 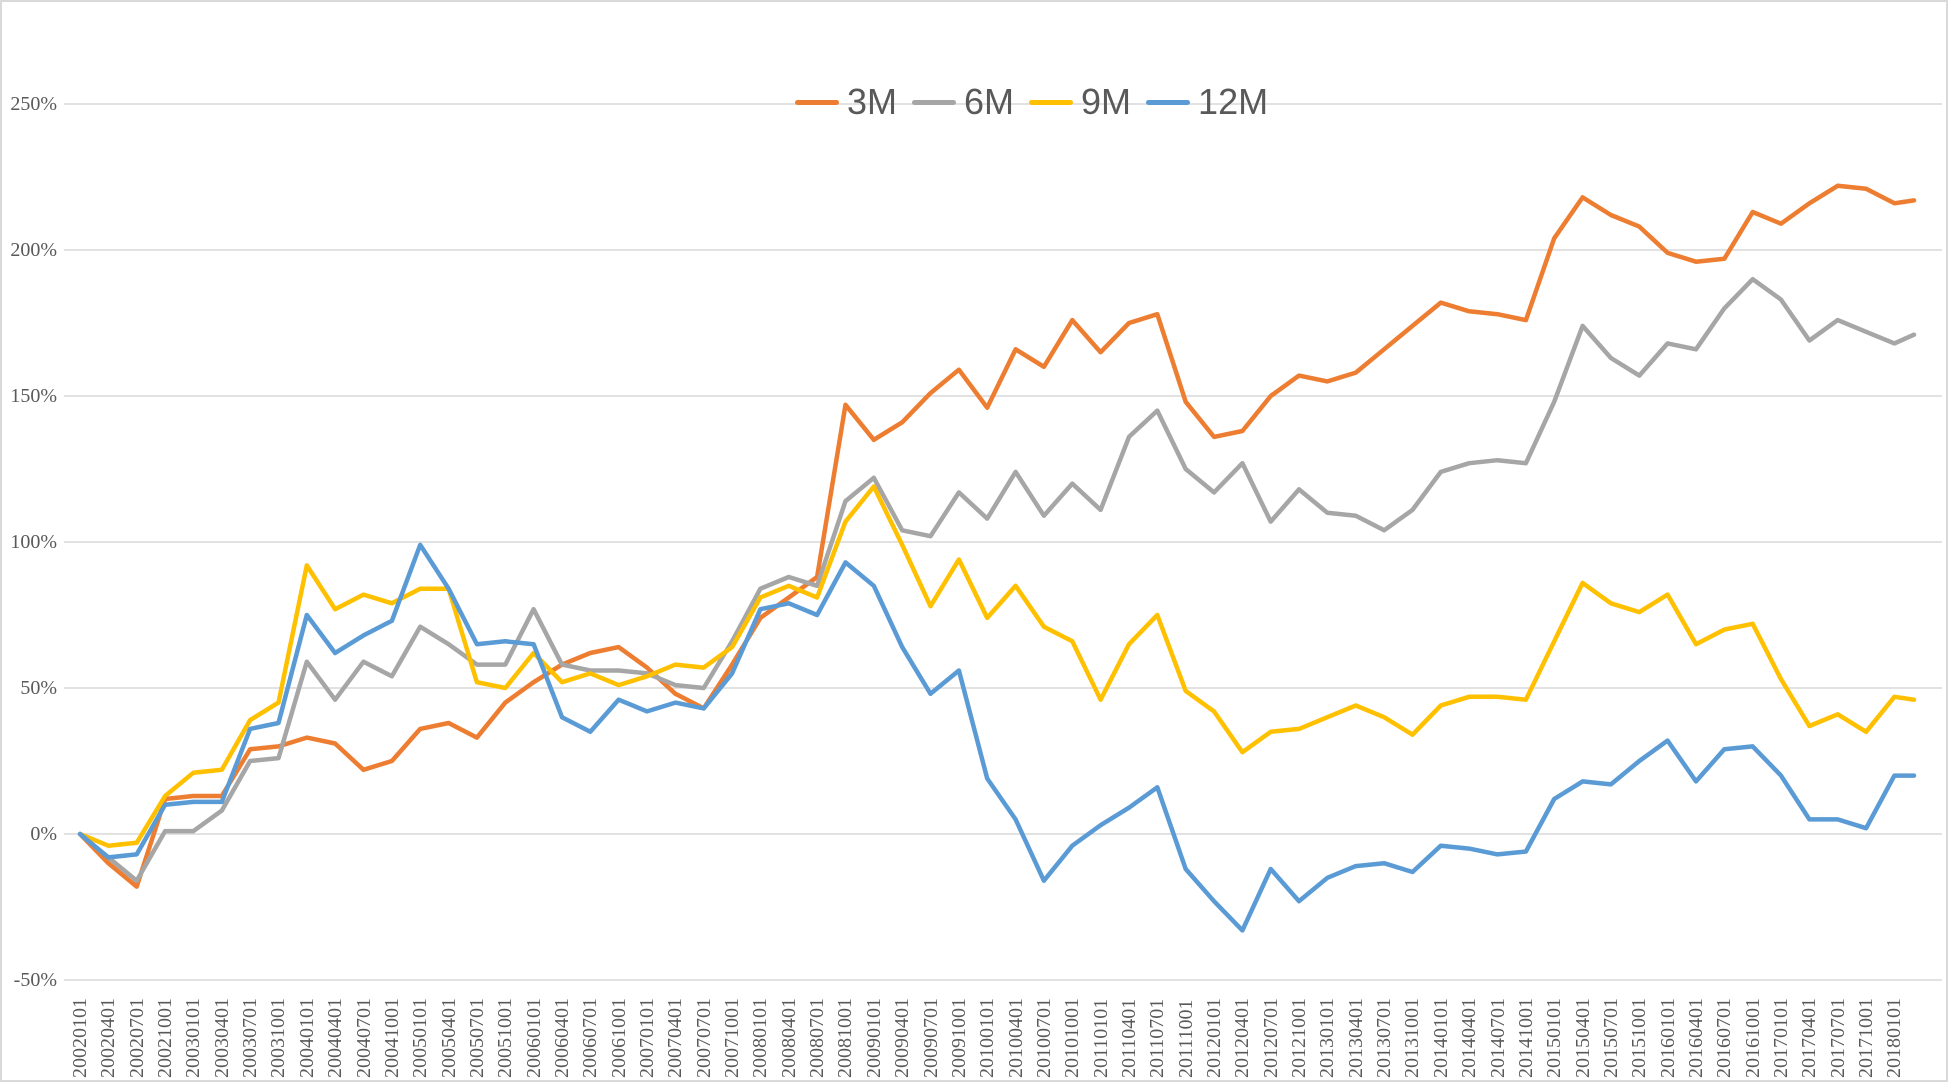 What do you see at coordinates (1582, 1038) in the screenshot?
I see `x-axis-tick-label: 20150401` at bounding box center [1582, 1038].